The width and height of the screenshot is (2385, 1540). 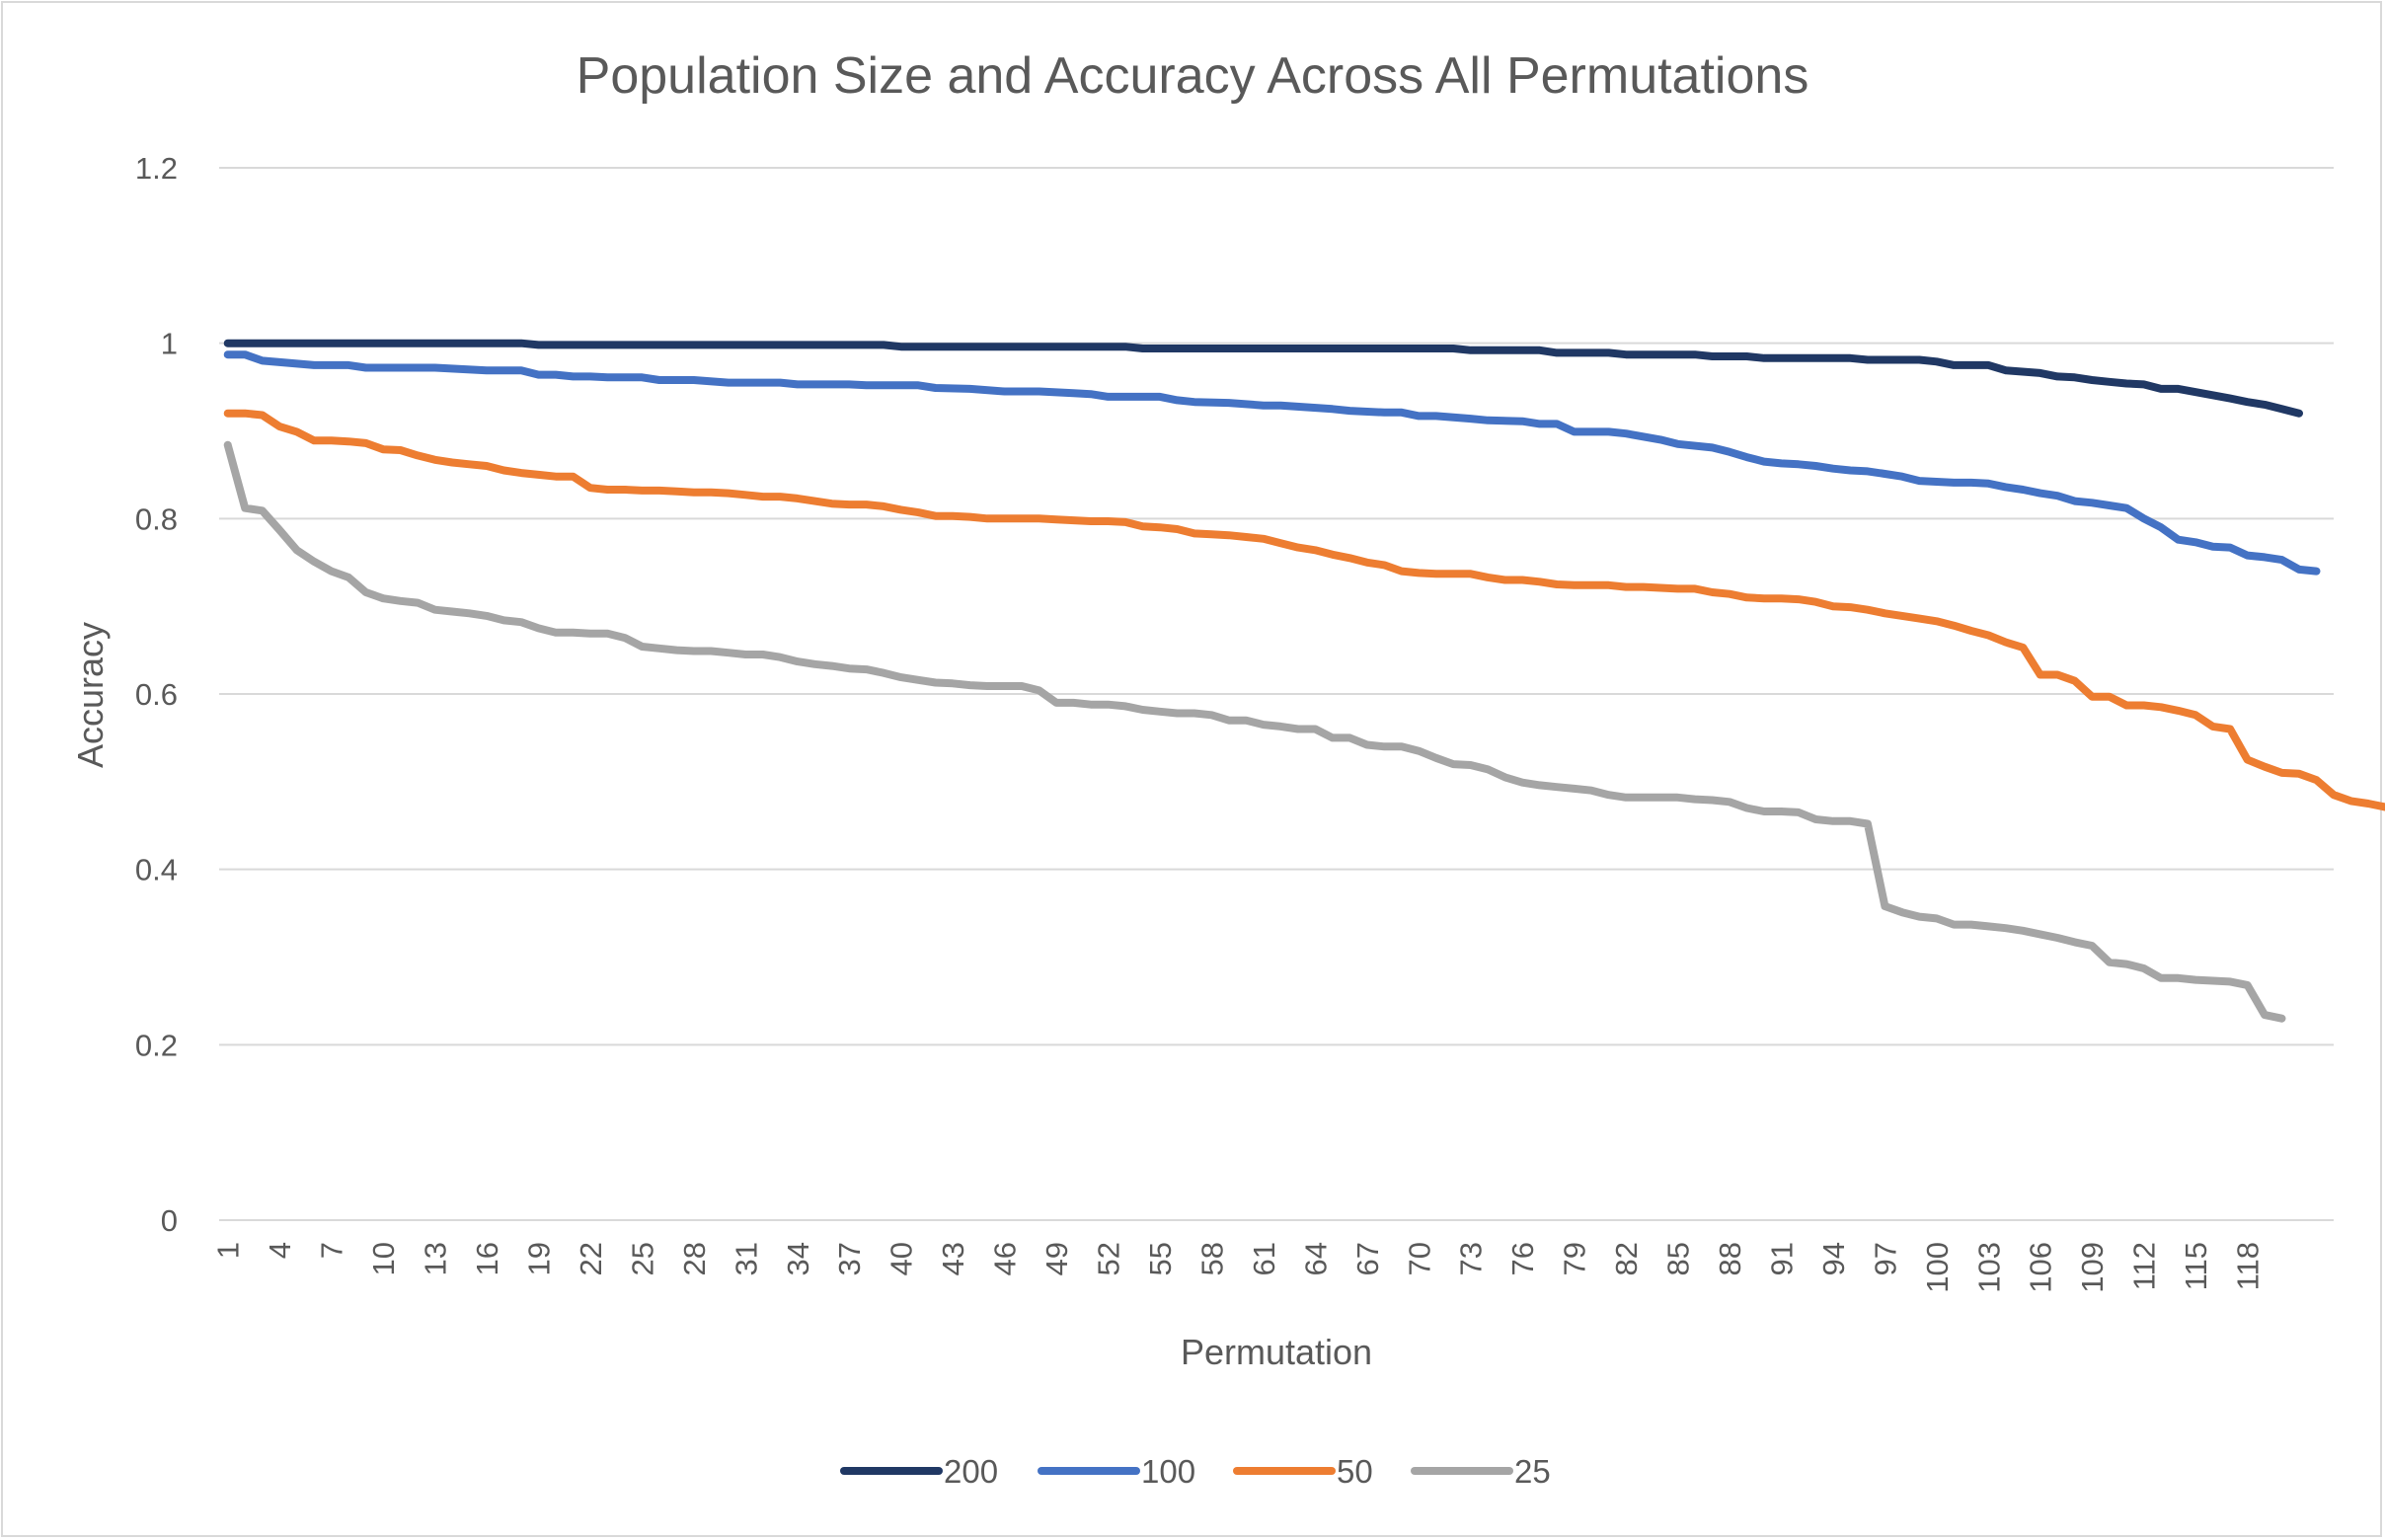 What do you see at coordinates (850, 1258) in the screenshot?
I see `x-tick-label: 37` at bounding box center [850, 1258].